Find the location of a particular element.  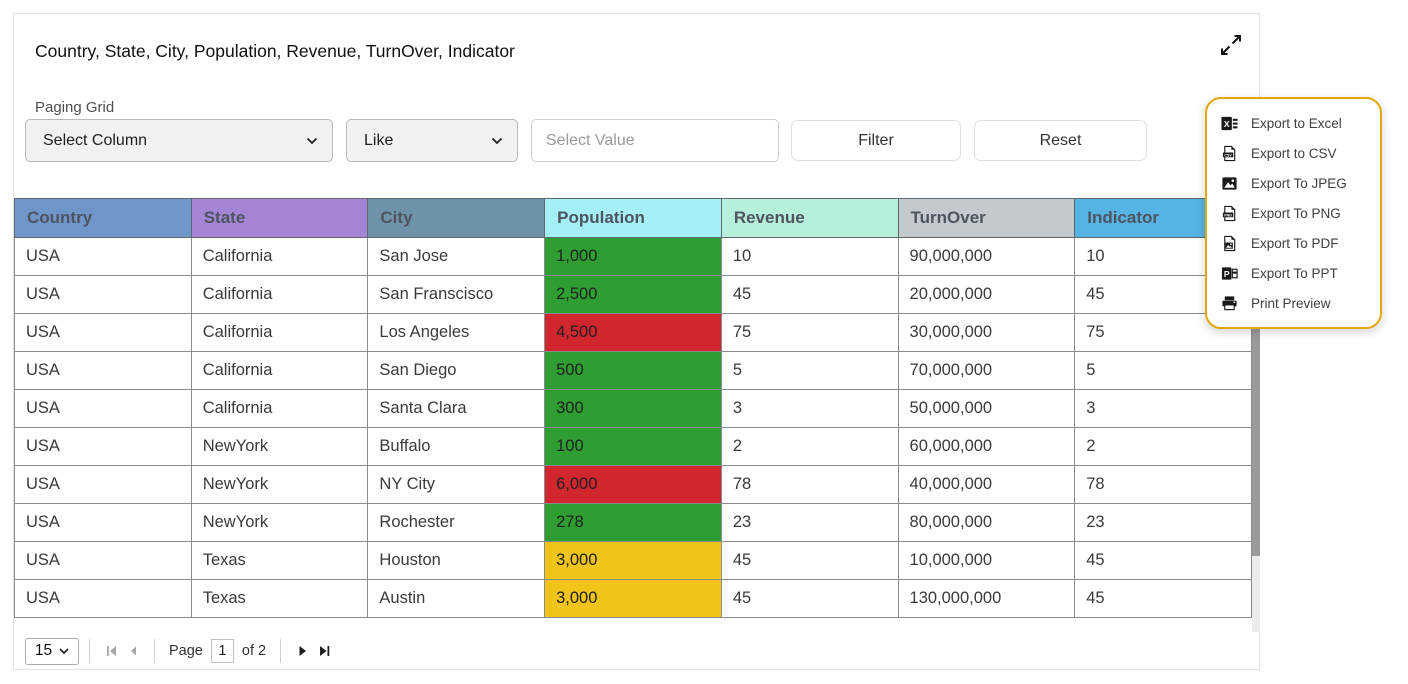

svg-text: X is located at coordinates (1227, 123).